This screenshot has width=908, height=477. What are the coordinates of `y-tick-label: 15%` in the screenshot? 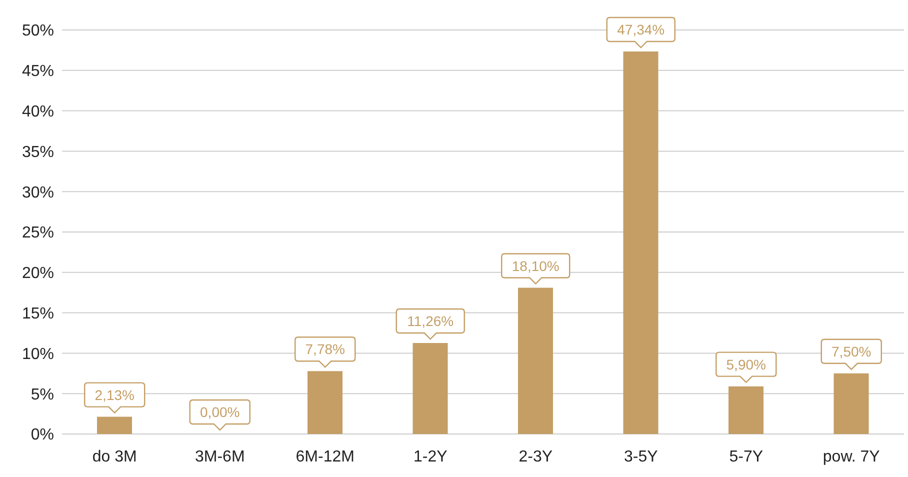 It's located at (38, 313).